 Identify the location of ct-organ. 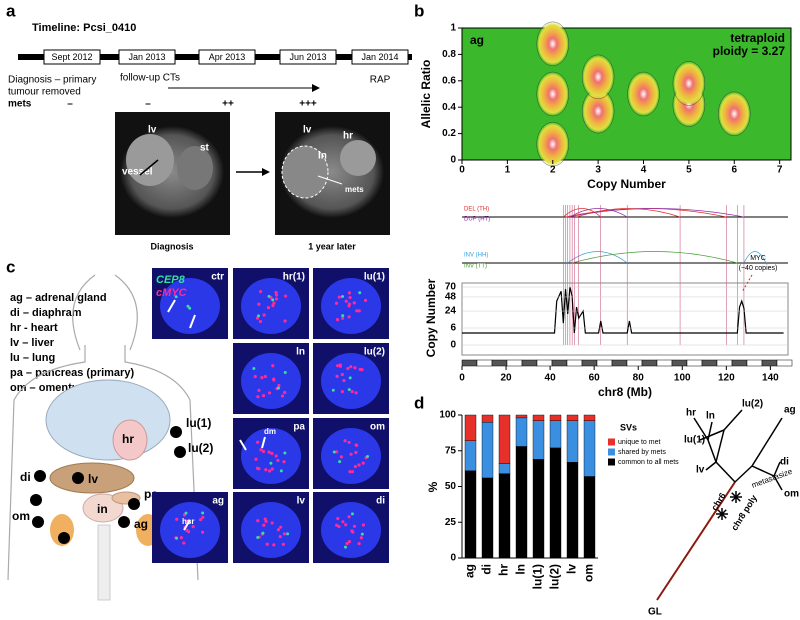
(358, 158).